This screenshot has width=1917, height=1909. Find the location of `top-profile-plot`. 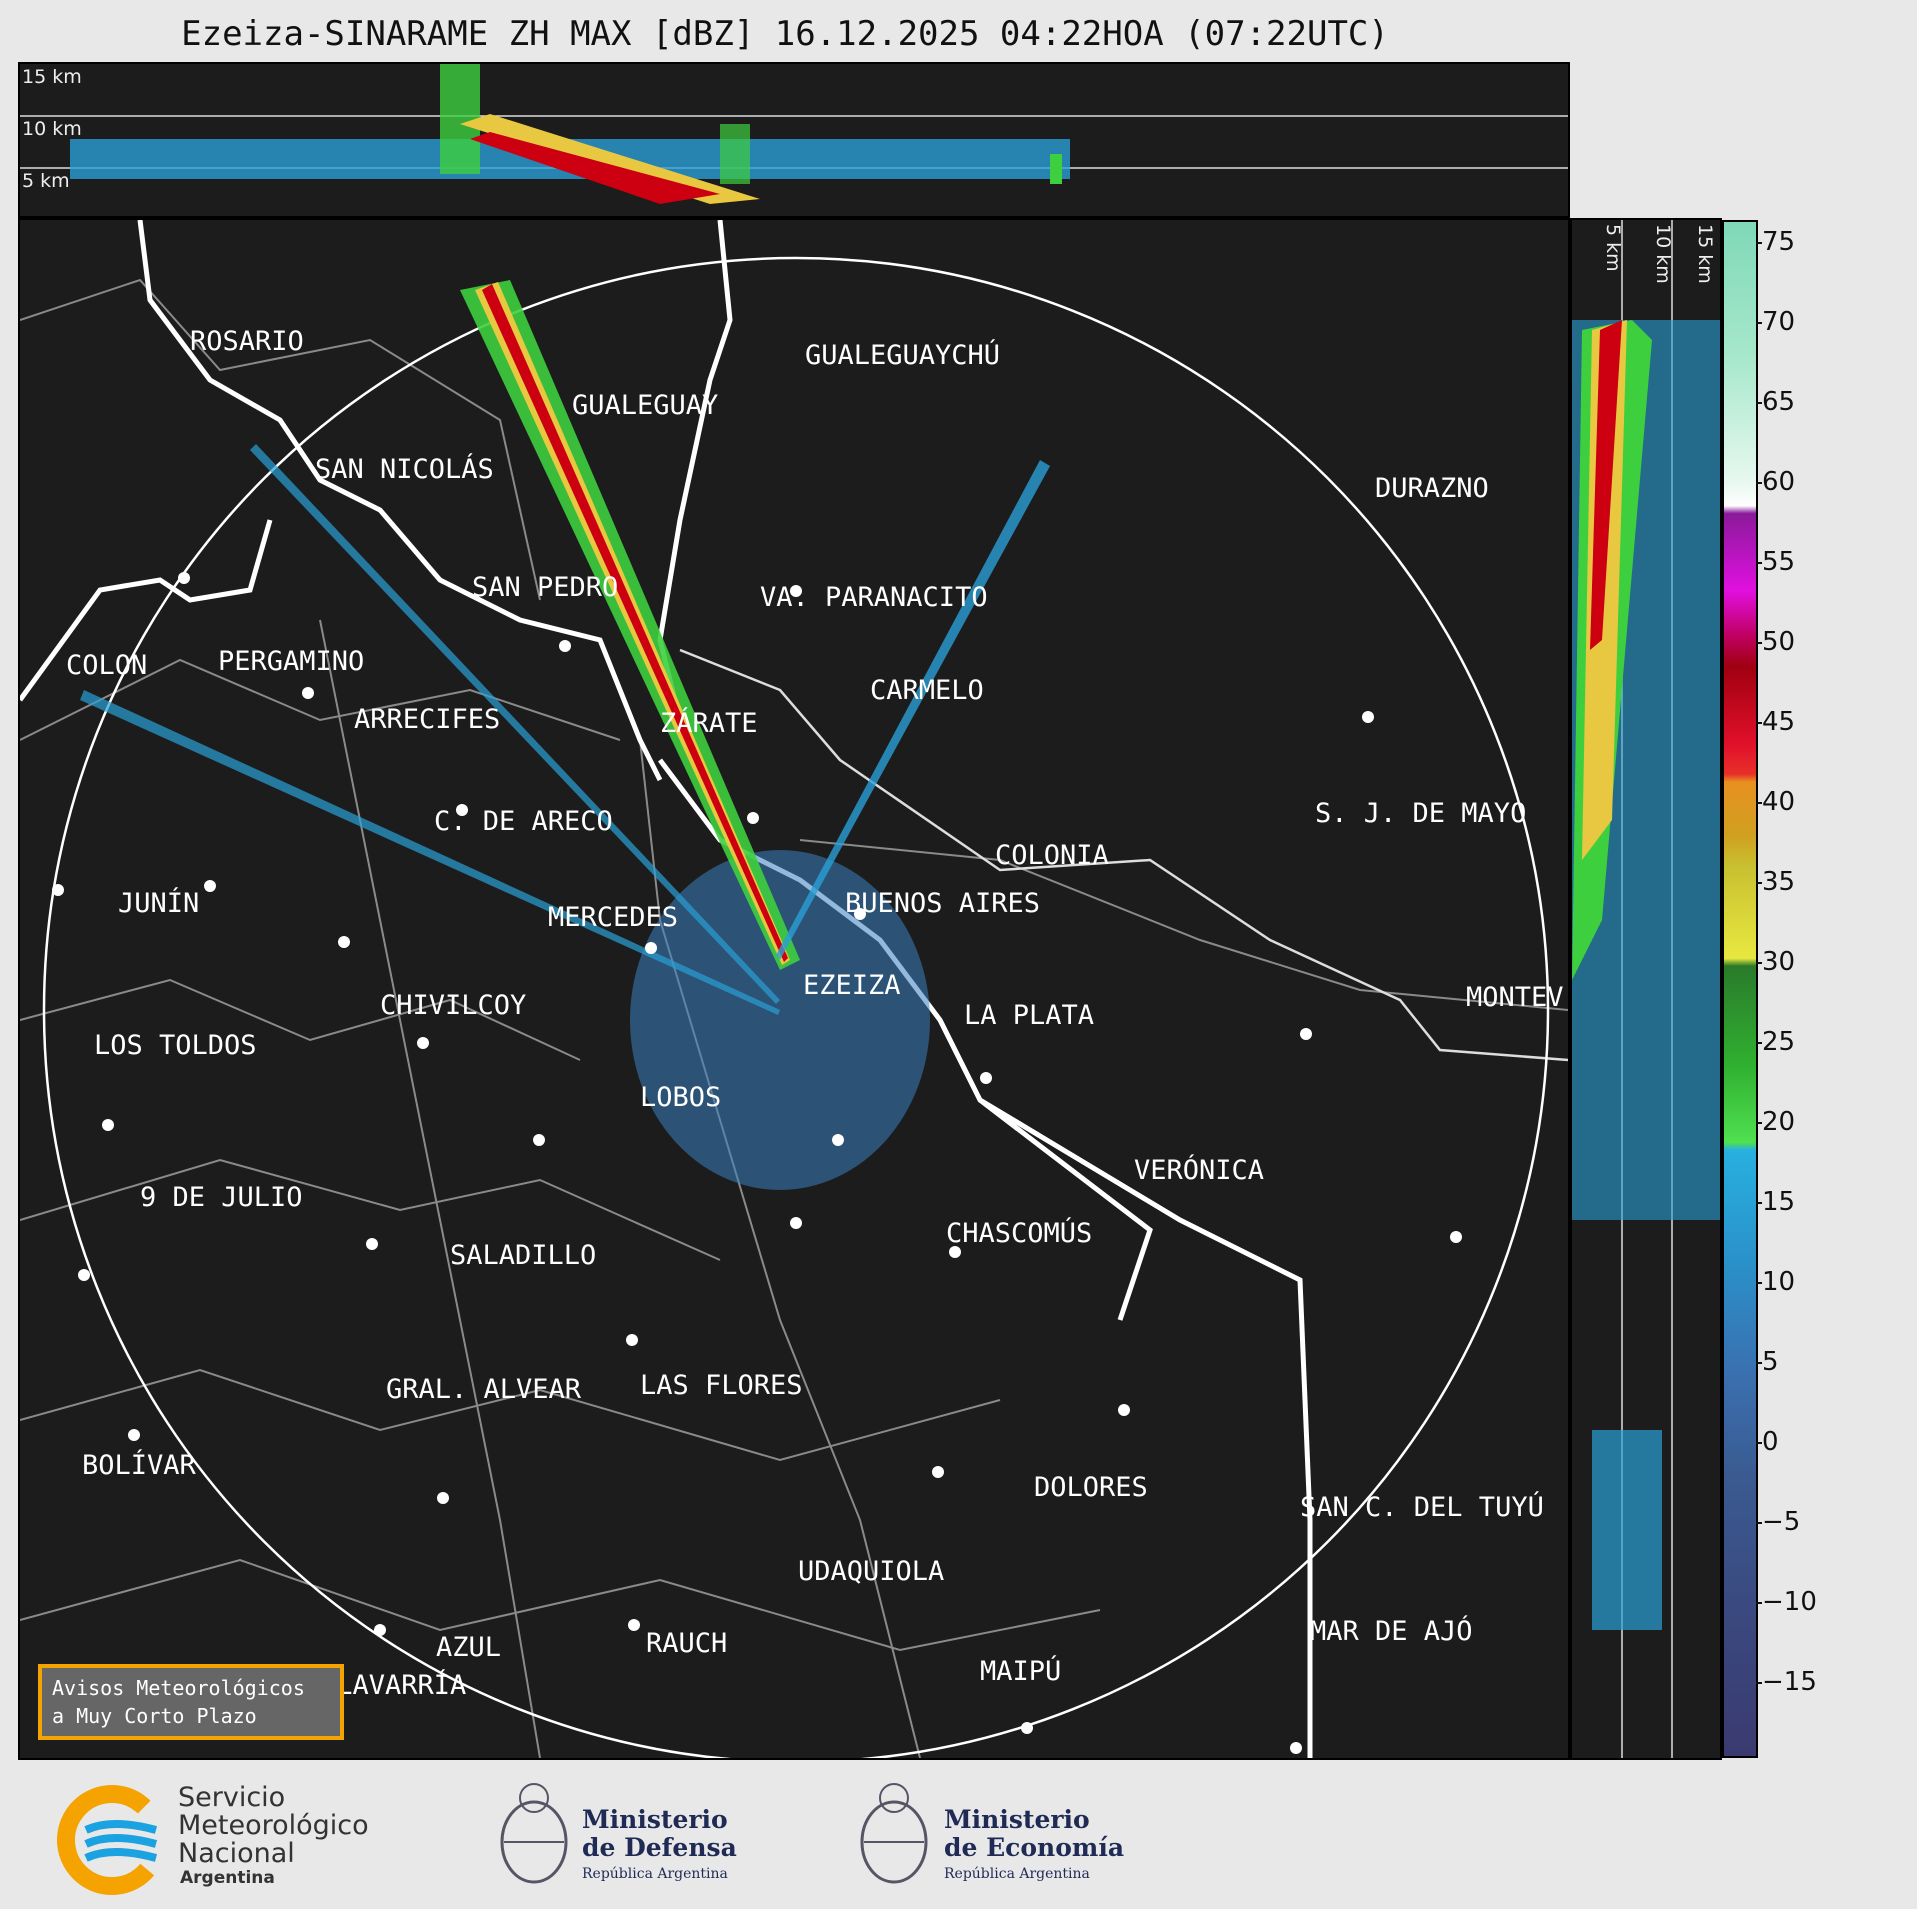

top-profile-plot is located at coordinates (794, 134).